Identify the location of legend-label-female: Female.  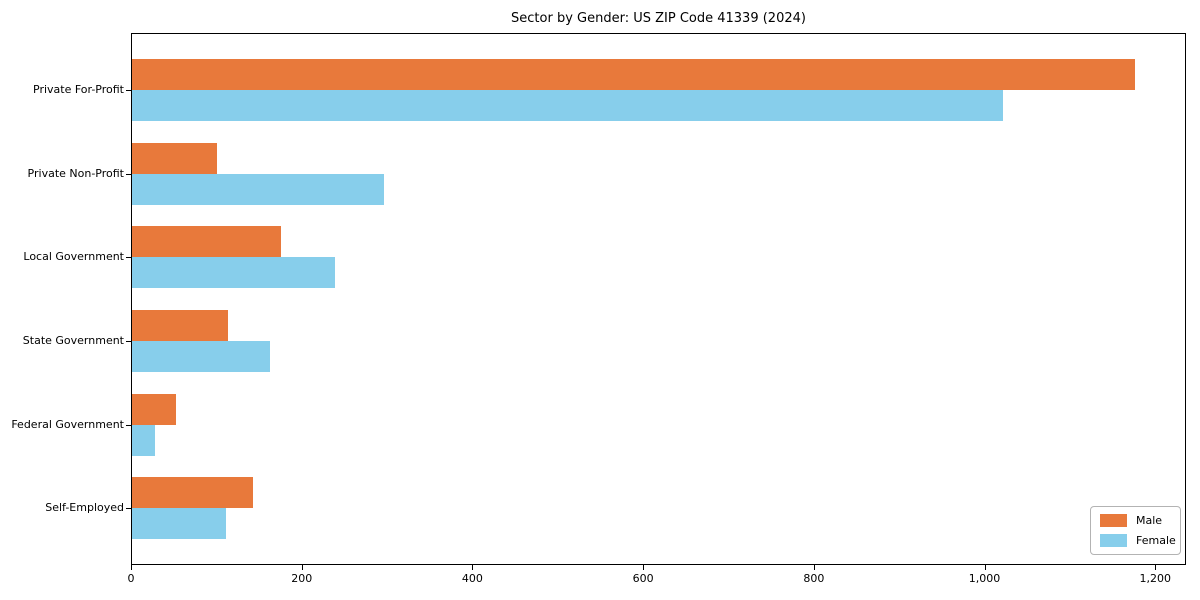
(1156, 540).